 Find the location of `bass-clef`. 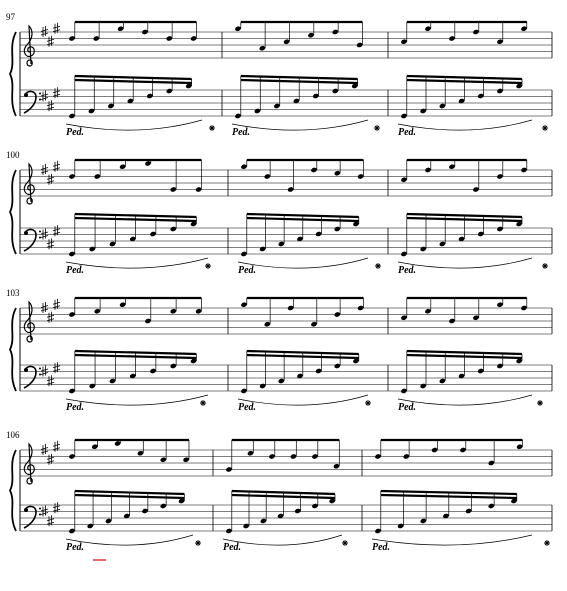

bass-clef is located at coordinates (30, 102).